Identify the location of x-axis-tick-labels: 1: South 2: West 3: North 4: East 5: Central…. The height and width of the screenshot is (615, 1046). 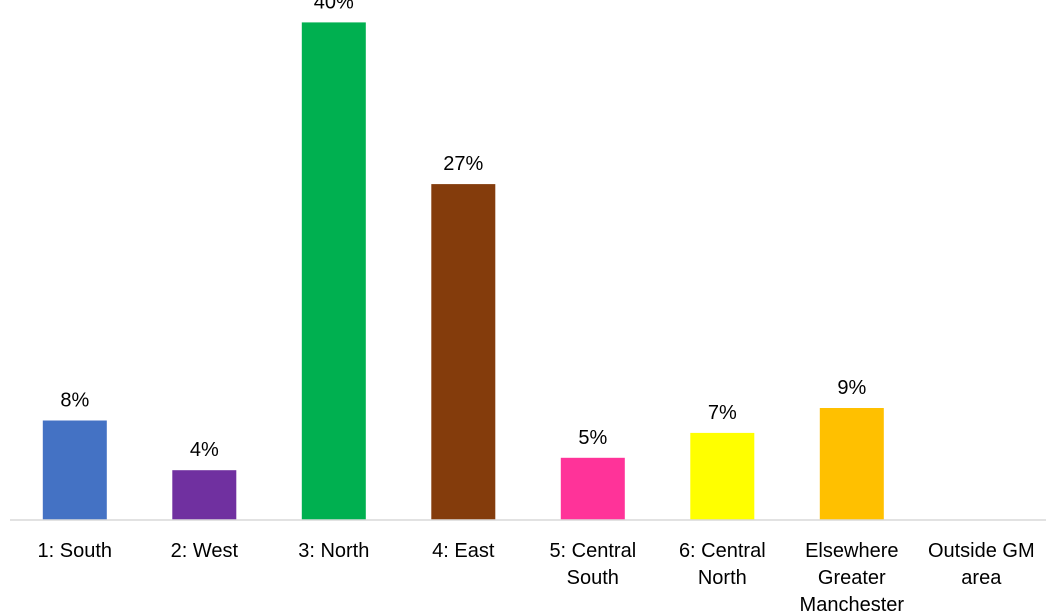
(536, 577).